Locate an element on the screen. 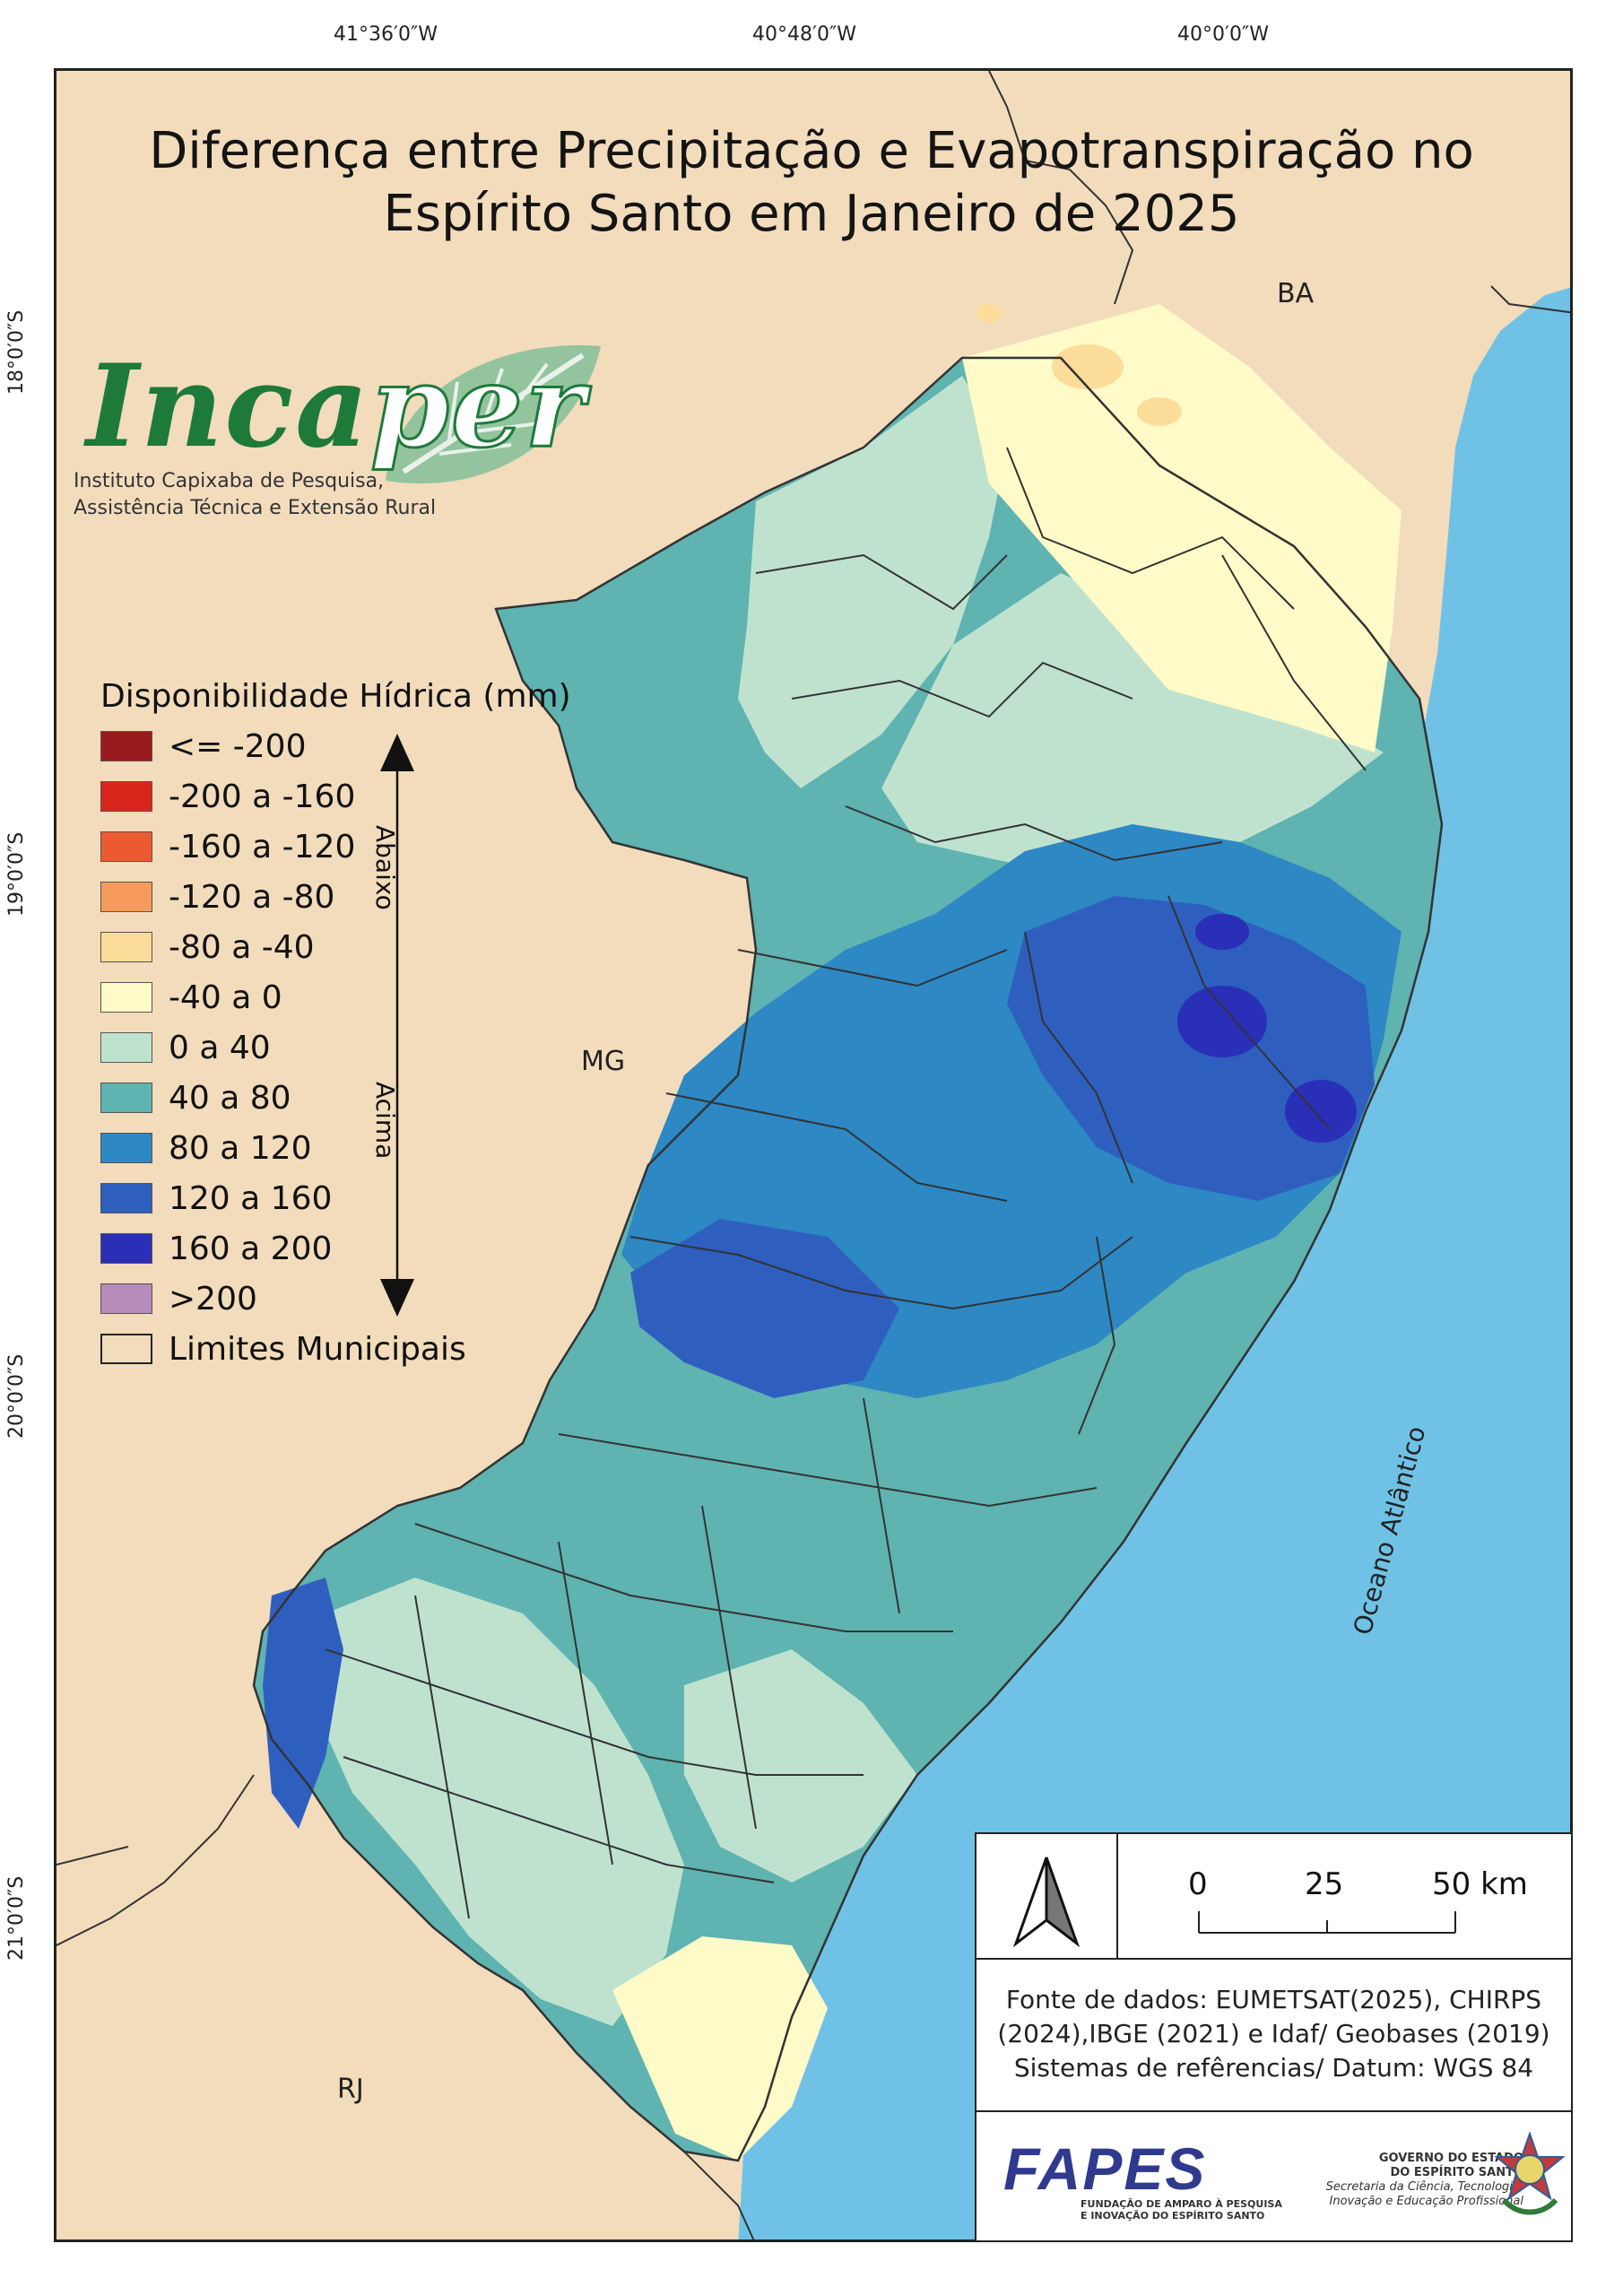  gov-line-1: GOVERNO DO ESTADO is located at coordinates (1450, 2158).